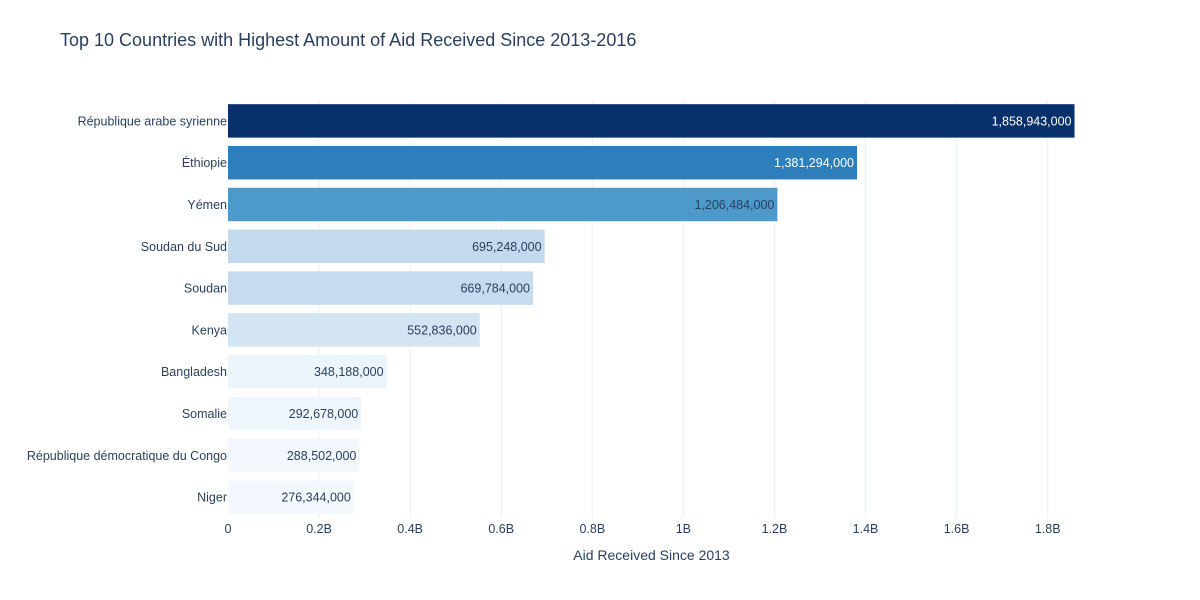 Image resolution: width=1200 pixels, height=600 pixels. What do you see at coordinates (349, 372) in the screenshot?
I see `bar-value-label: 348,188,000` at bounding box center [349, 372].